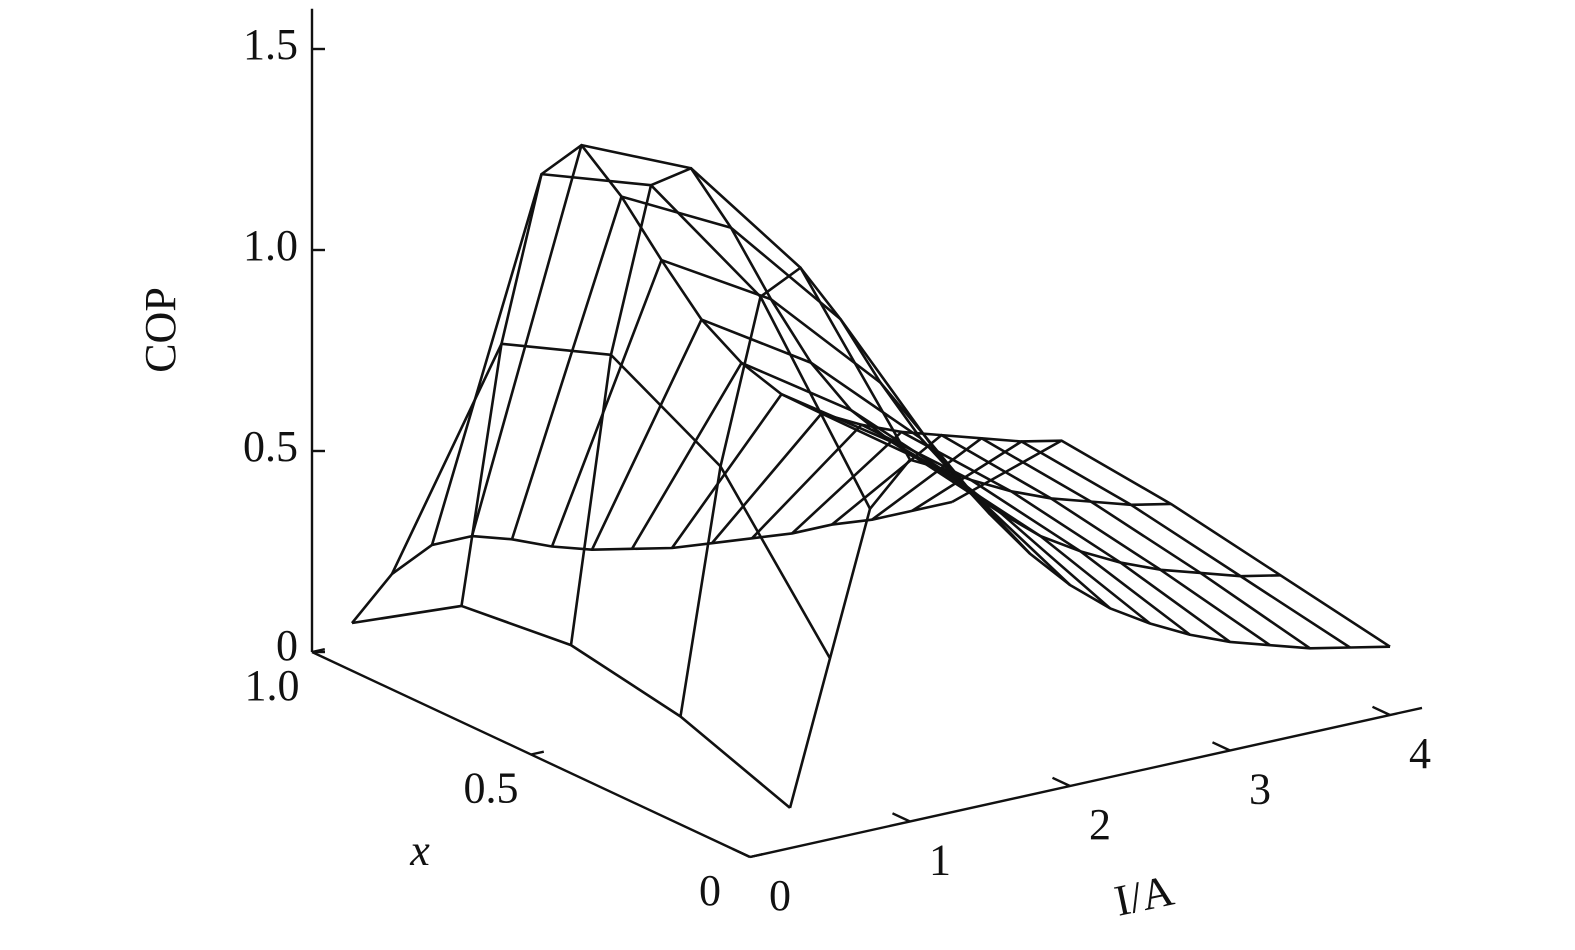 The width and height of the screenshot is (1575, 950). Describe the element at coordinates (419, 850) in the screenshot. I see `y-axis-label: x` at that location.